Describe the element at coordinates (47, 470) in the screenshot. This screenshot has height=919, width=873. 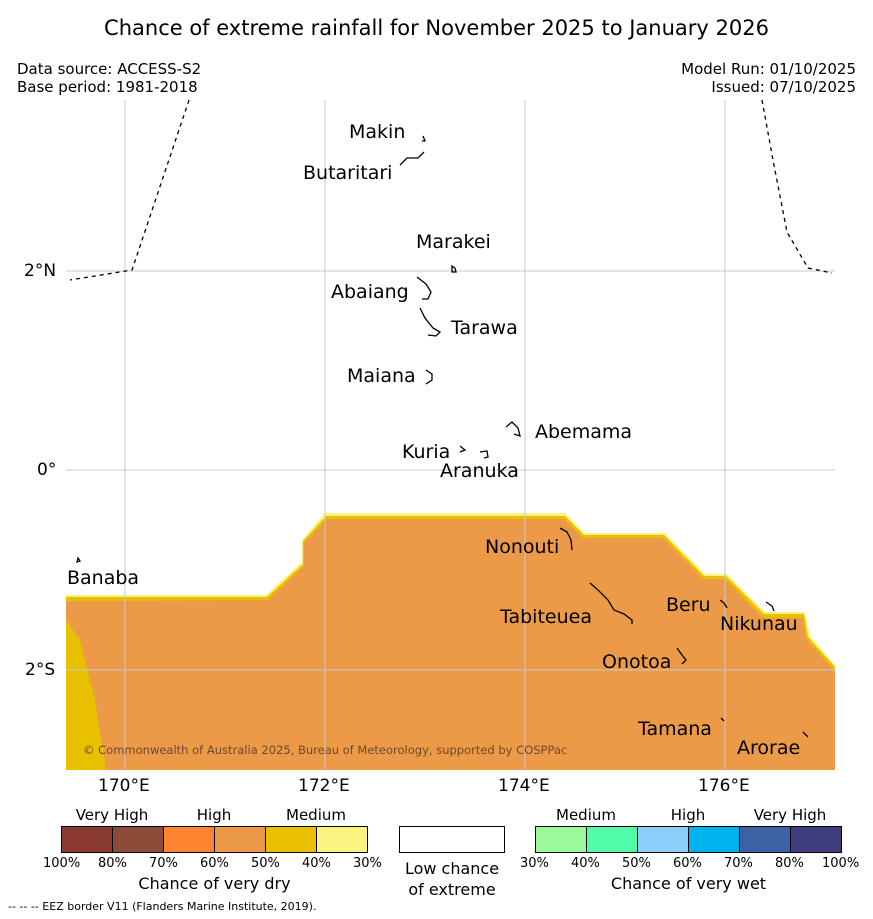
I see `lat-label-0: 0°` at that location.